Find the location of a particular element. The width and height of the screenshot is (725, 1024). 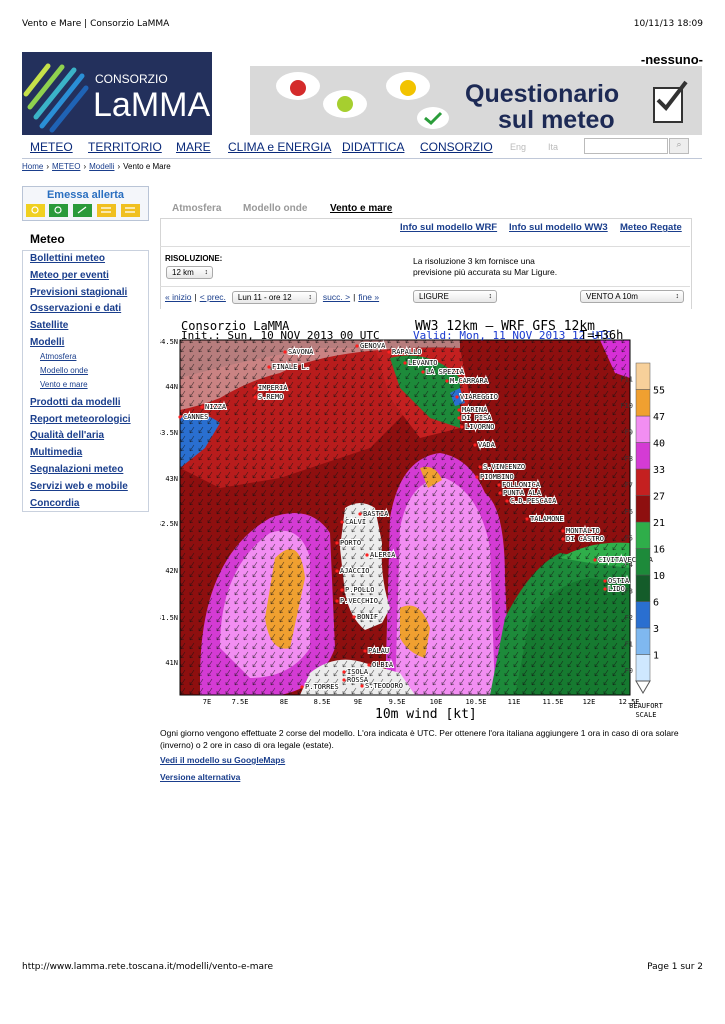

lat-label: 42.5N is located at coordinates (169, 524).